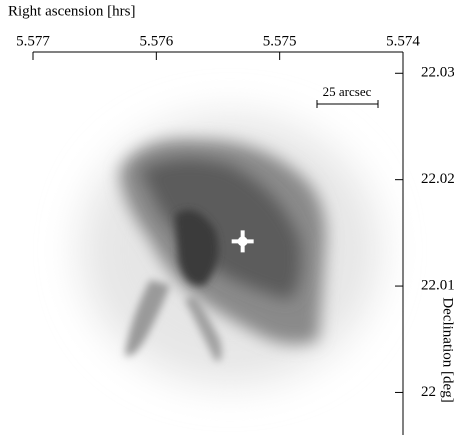  Describe the element at coordinates (347, 91) in the screenshot. I see `scale-bar-label: 25 arcsec` at that location.